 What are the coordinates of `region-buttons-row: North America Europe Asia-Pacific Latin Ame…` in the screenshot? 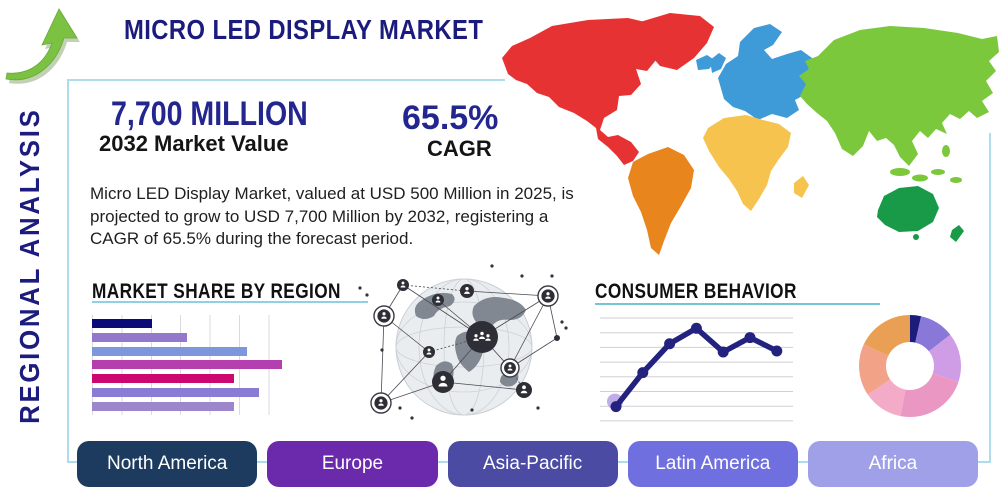 It's located at (527, 464).